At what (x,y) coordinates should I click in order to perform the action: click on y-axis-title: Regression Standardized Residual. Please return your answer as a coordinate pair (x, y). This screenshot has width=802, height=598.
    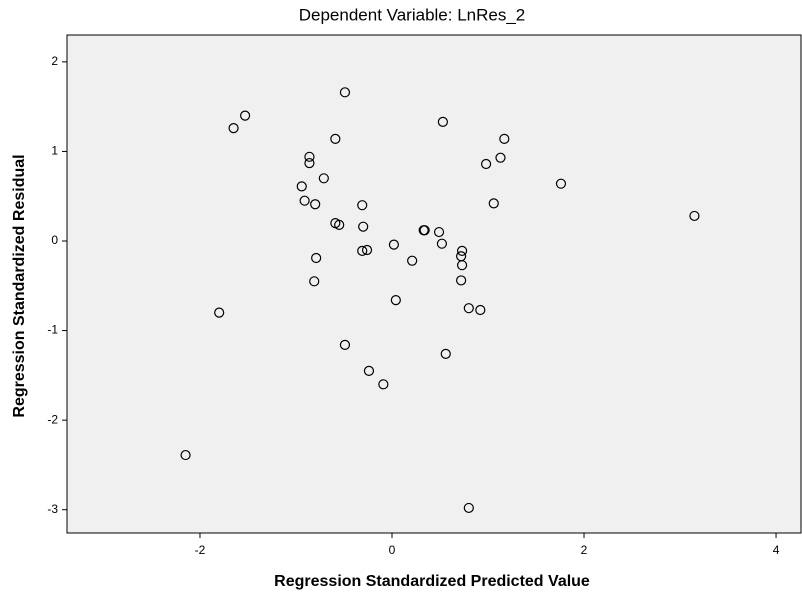
    Looking at the image, I should click on (19, 285).